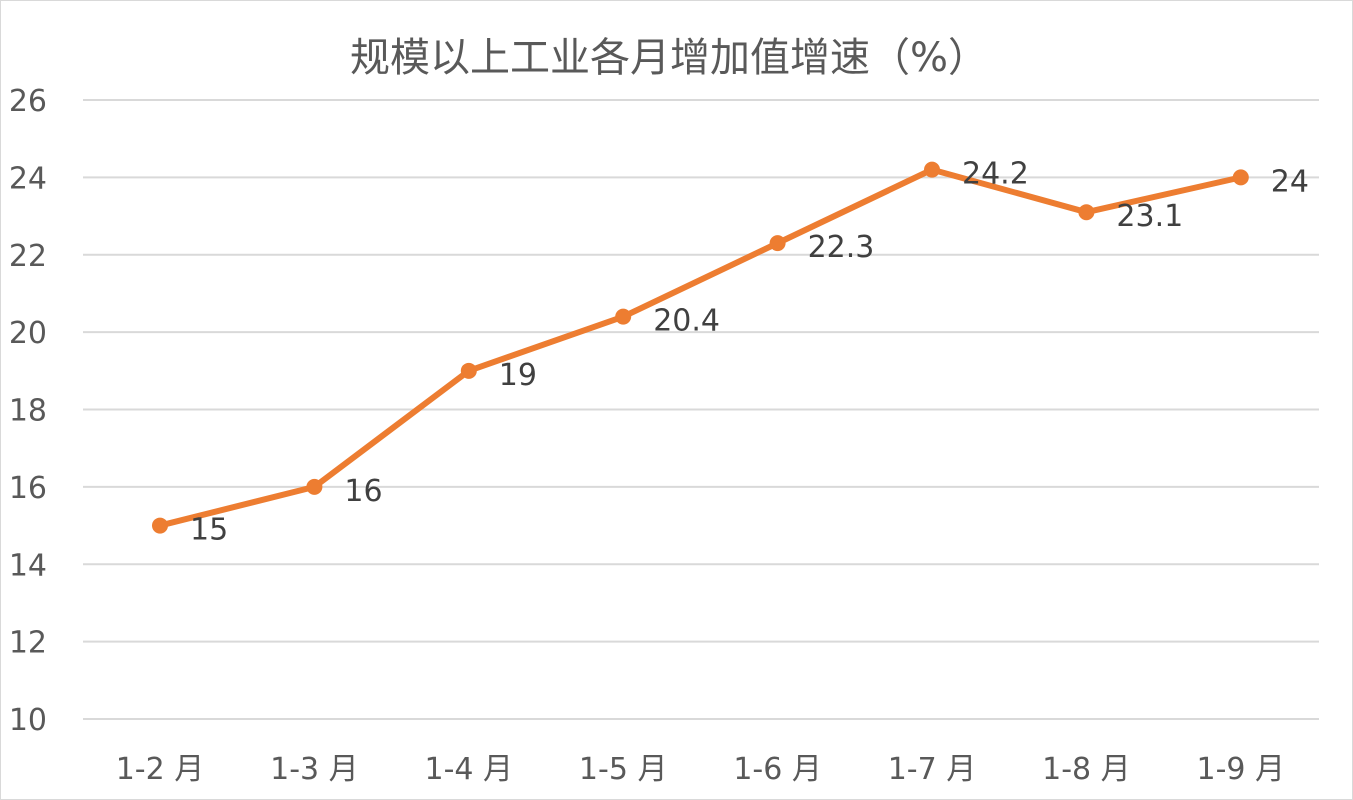 The image size is (1353, 800). I want to click on data-label: 22.3, so click(841, 247).